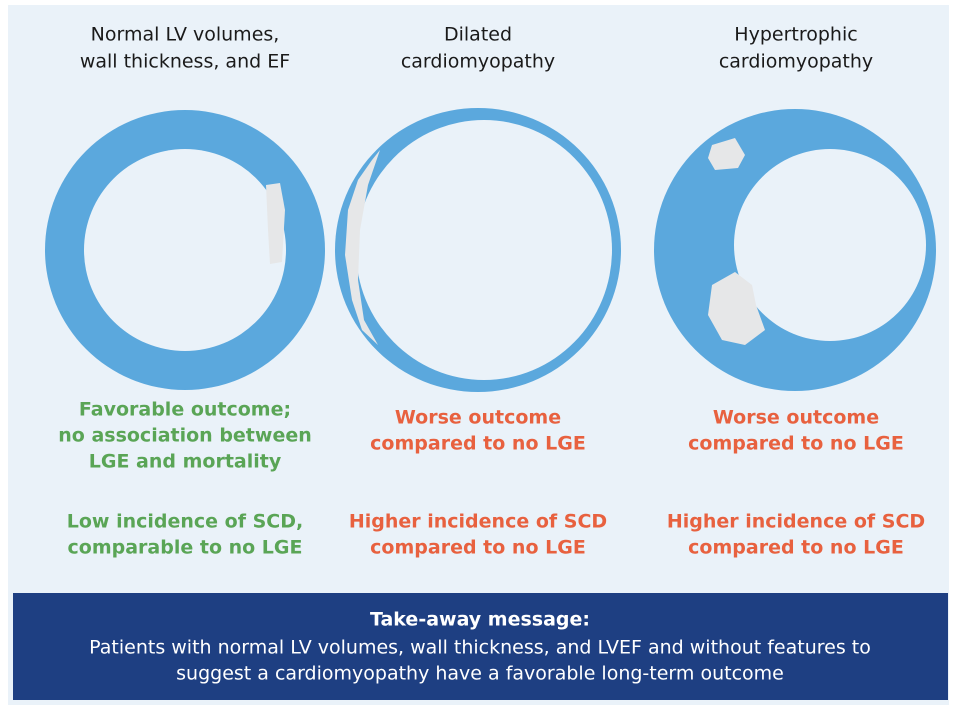  What do you see at coordinates (795, 35) in the screenshot?
I see `column-title: Hypertrophic` at bounding box center [795, 35].